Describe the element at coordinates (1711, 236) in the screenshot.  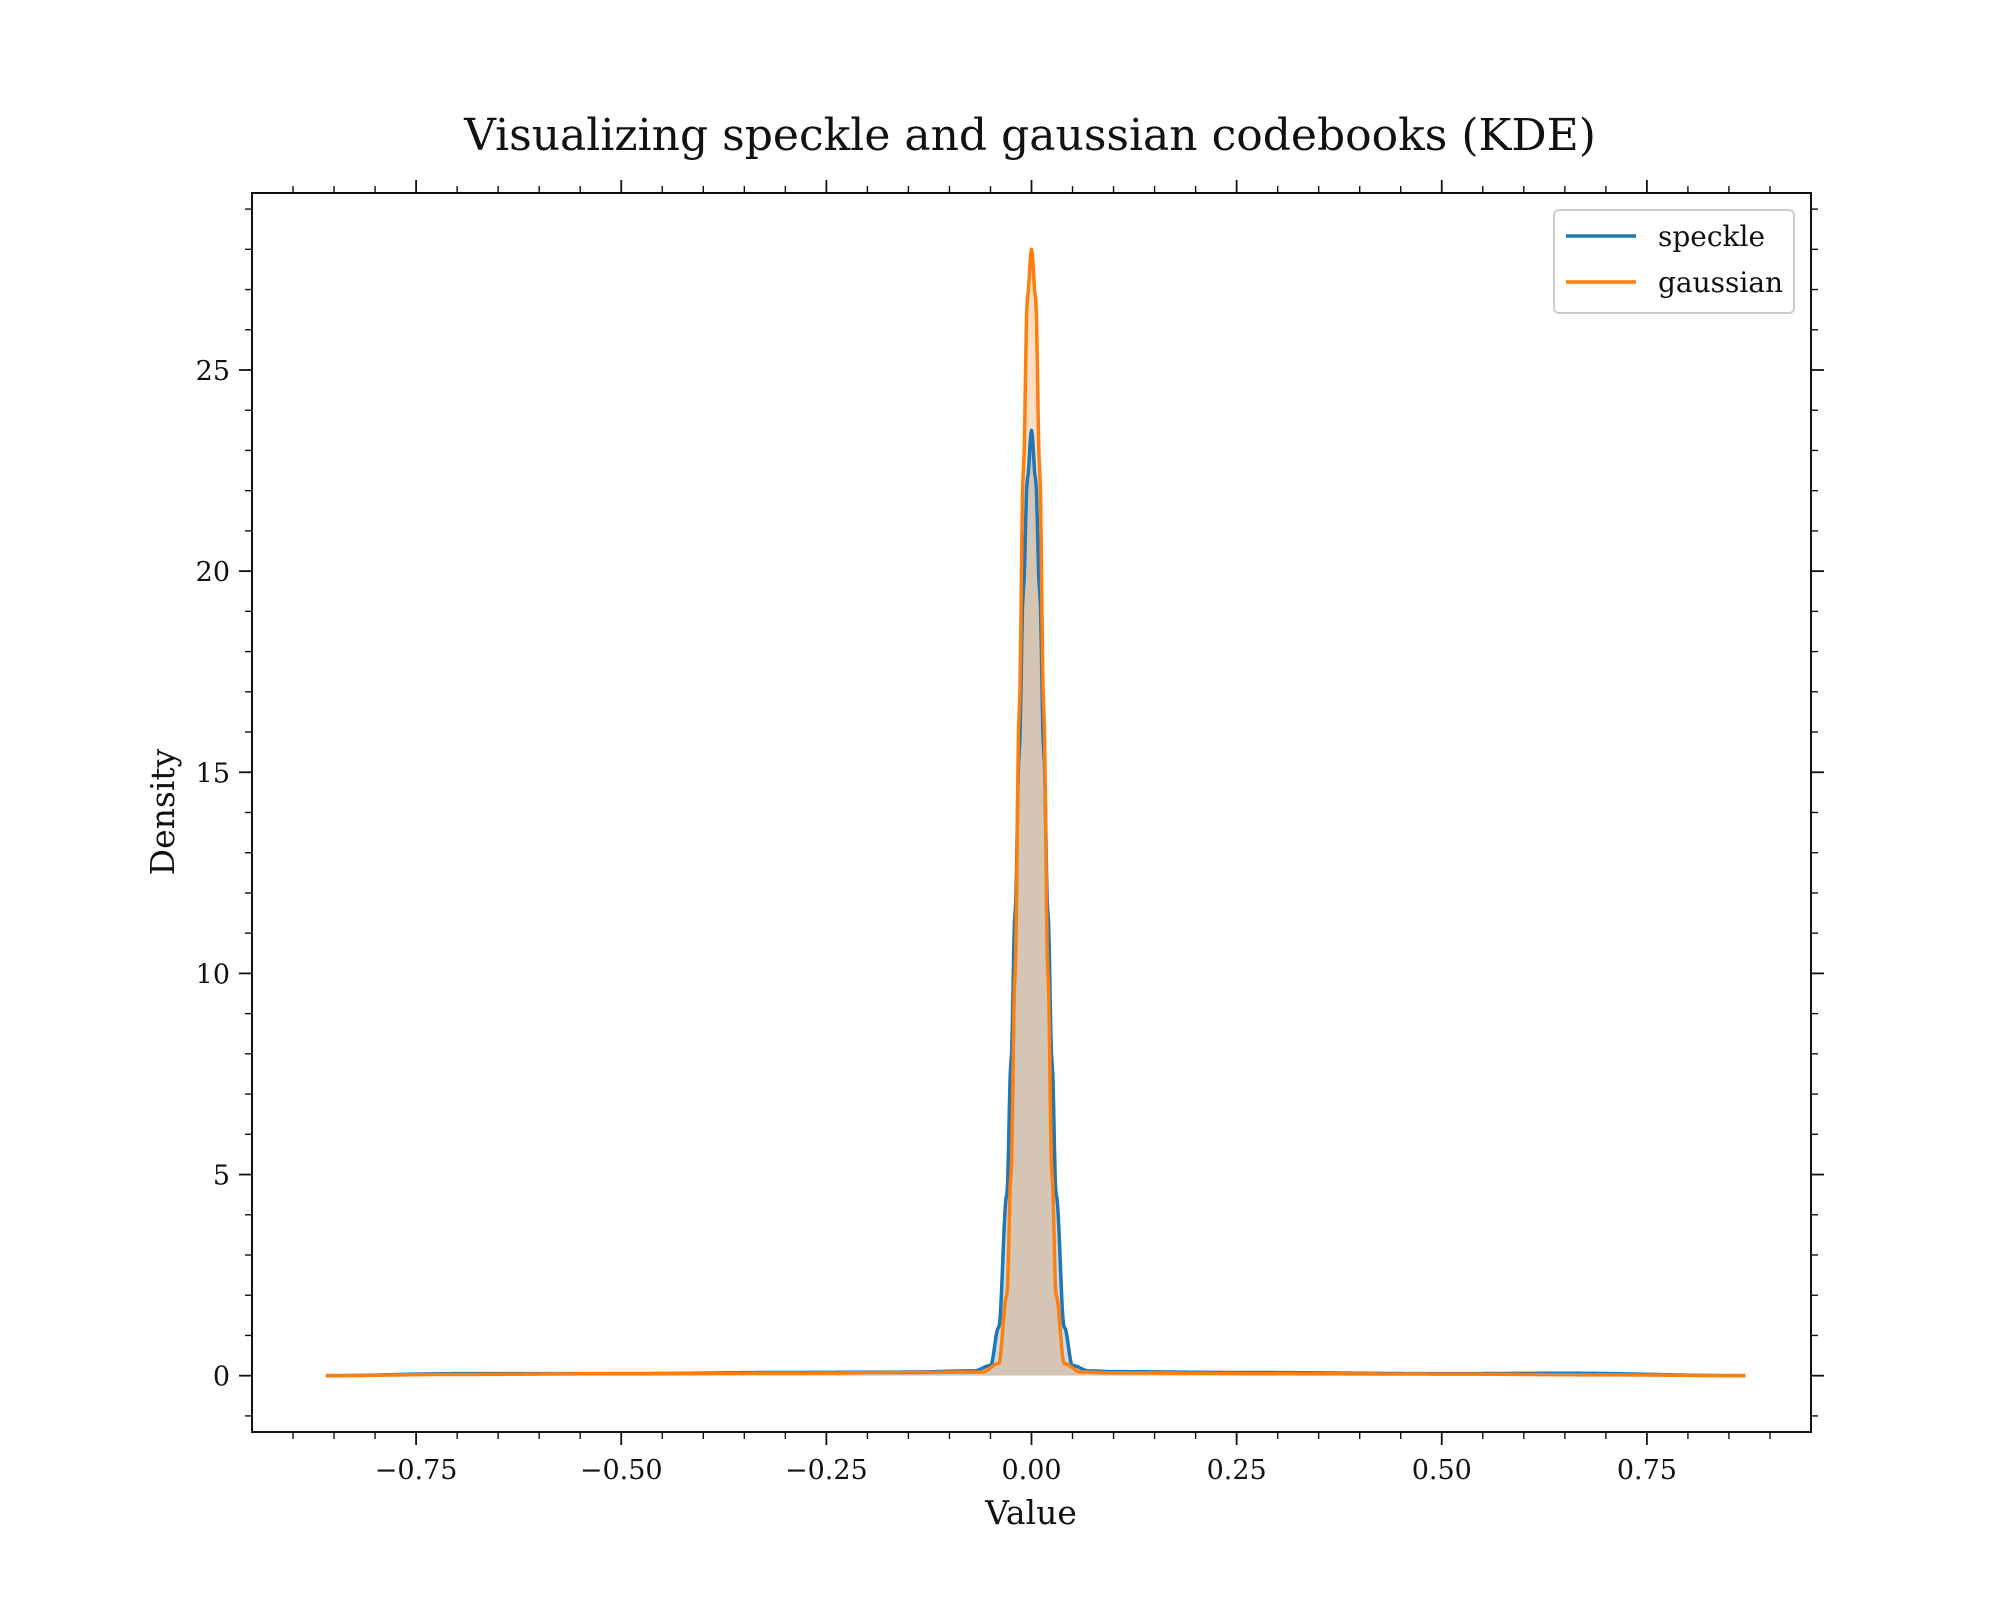
I see `legend-label-speckle: speckle` at that location.